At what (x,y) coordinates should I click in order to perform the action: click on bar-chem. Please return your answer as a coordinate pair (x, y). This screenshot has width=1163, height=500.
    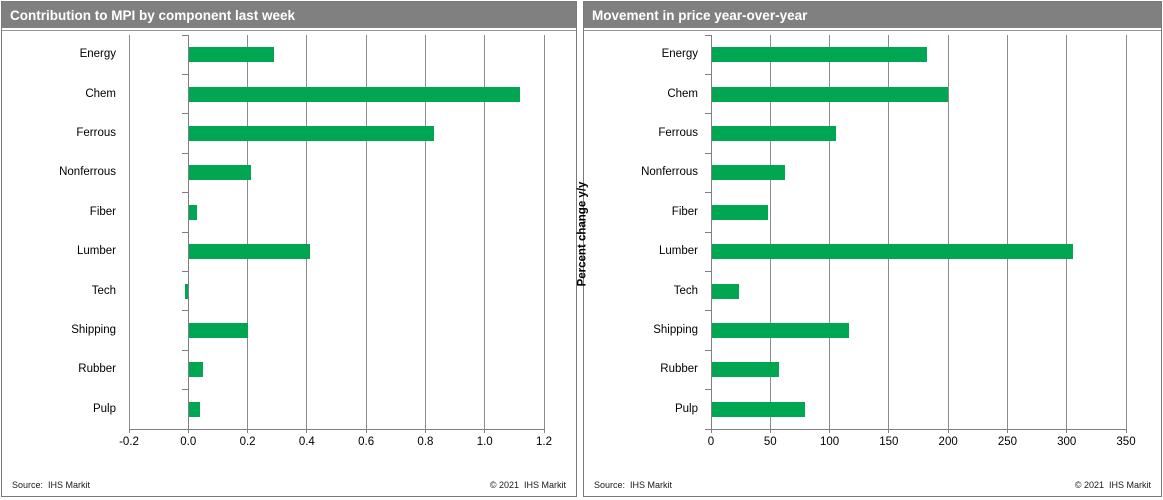
    Looking at the image, I should click on (830, 94).